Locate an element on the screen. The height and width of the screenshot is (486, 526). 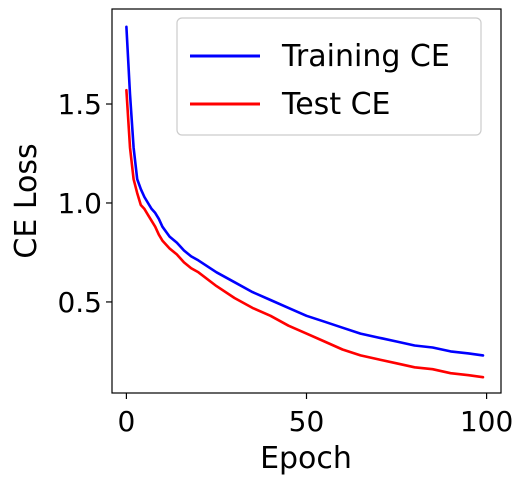
x-axis-title: Epoch is located at coordinates (306, 458).